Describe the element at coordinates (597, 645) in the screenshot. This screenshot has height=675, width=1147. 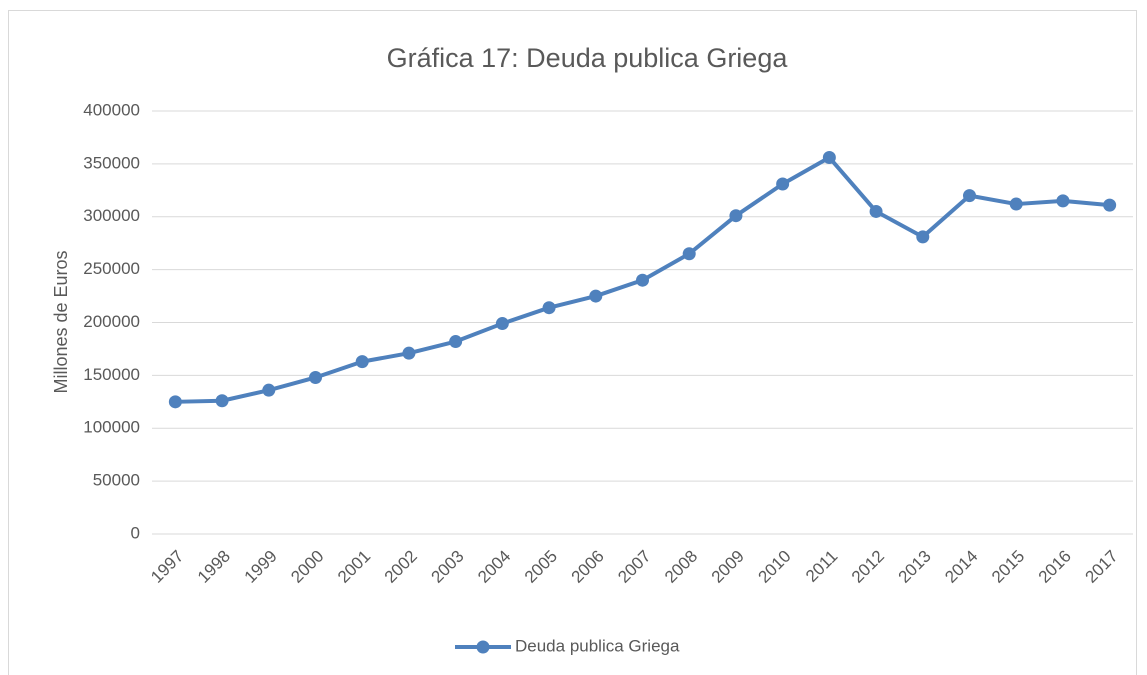
I see `legend-label: Deuda publica Griega` at that location.